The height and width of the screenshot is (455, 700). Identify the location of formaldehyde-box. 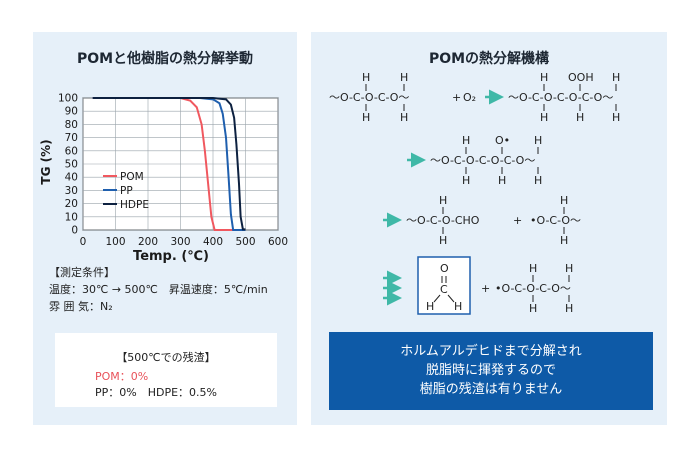
(444, 285).